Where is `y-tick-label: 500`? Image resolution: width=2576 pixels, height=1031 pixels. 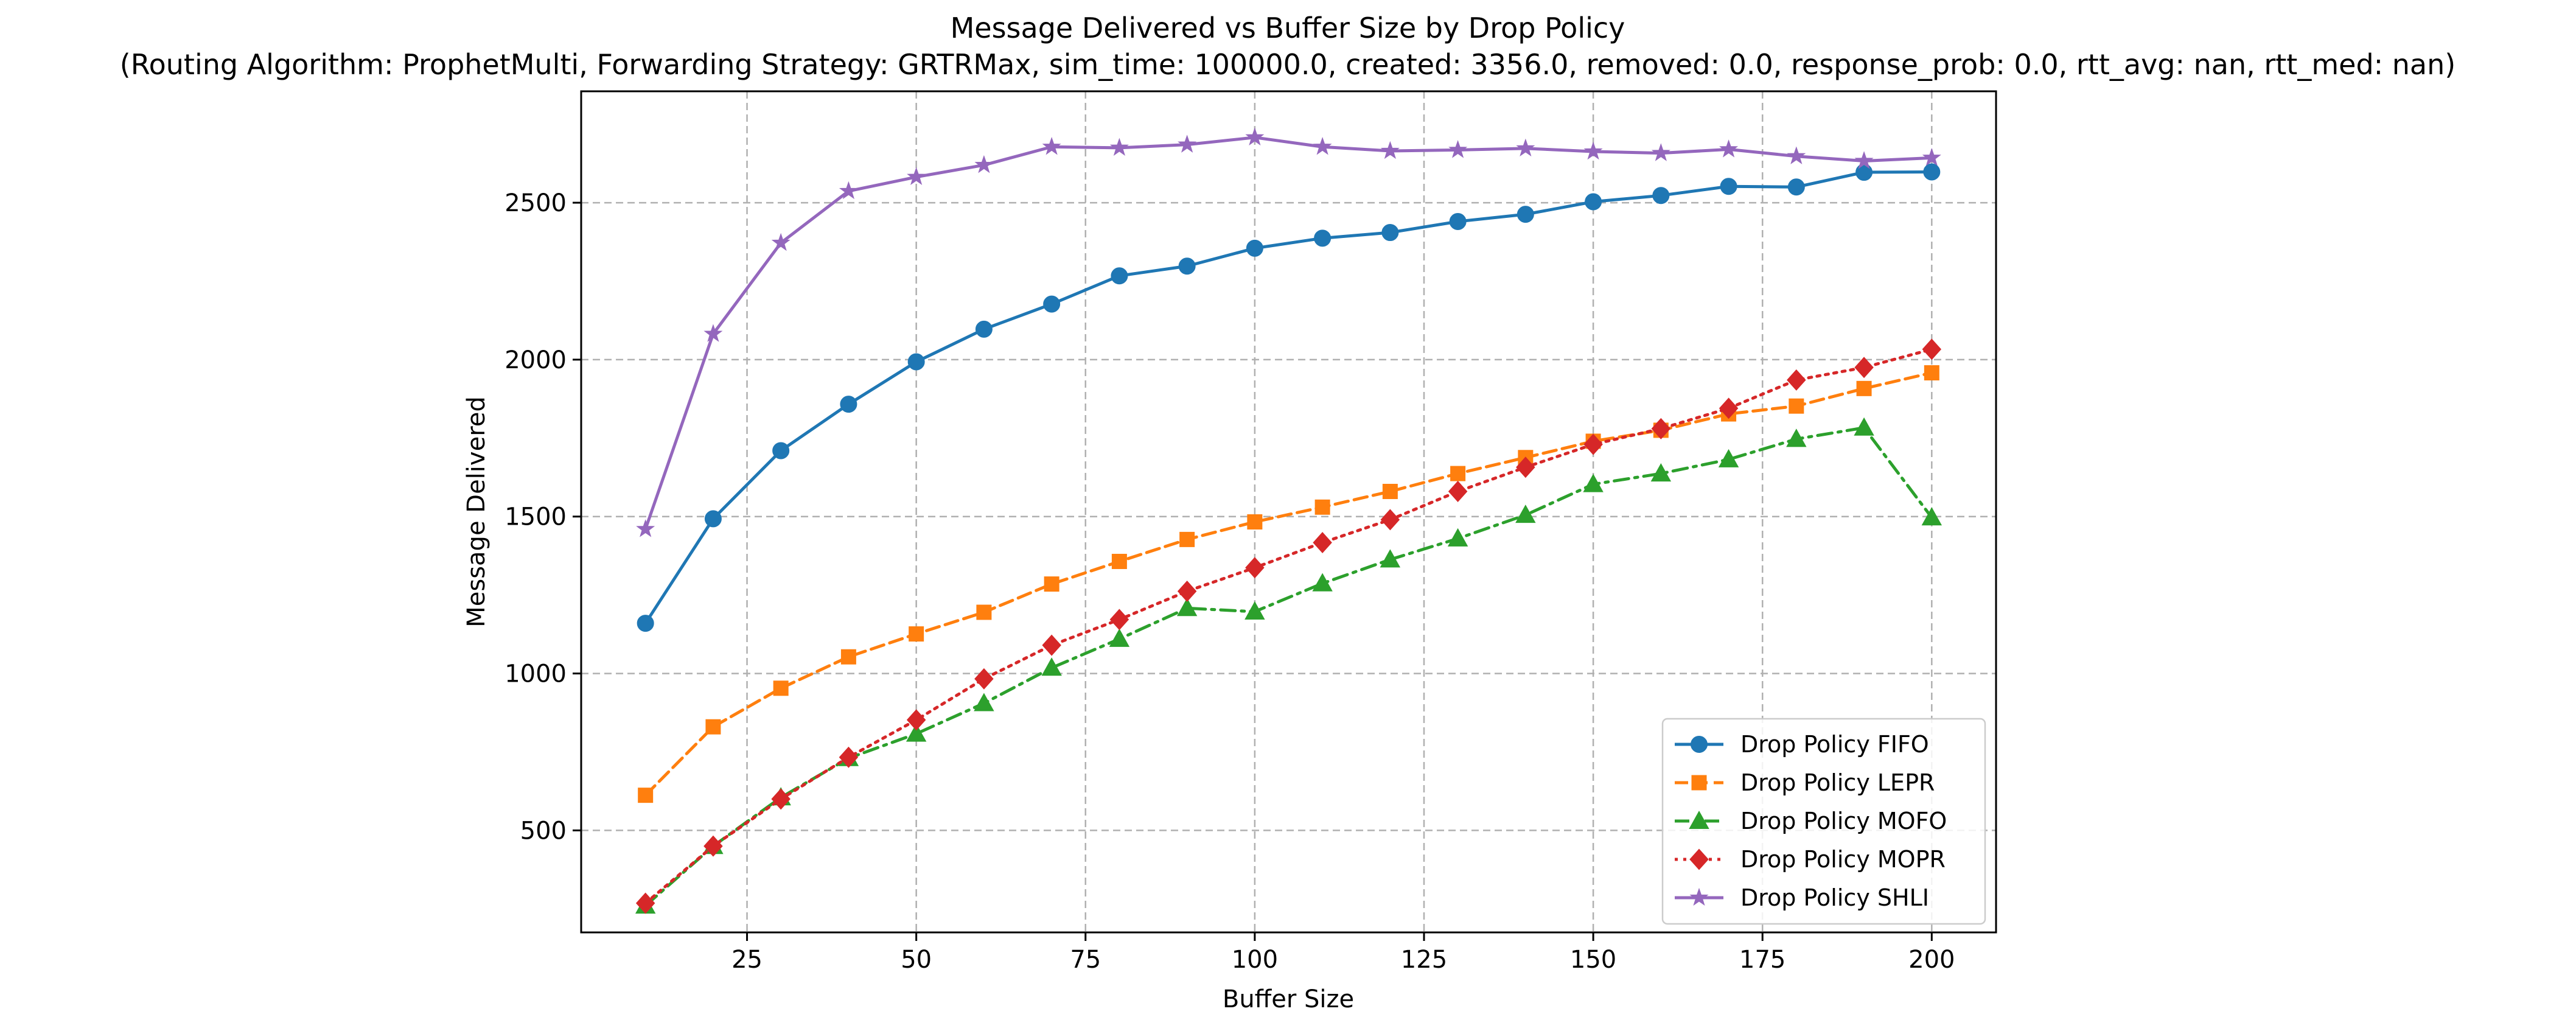
y-tick-label: 500 is located at coordinates (543, 831).